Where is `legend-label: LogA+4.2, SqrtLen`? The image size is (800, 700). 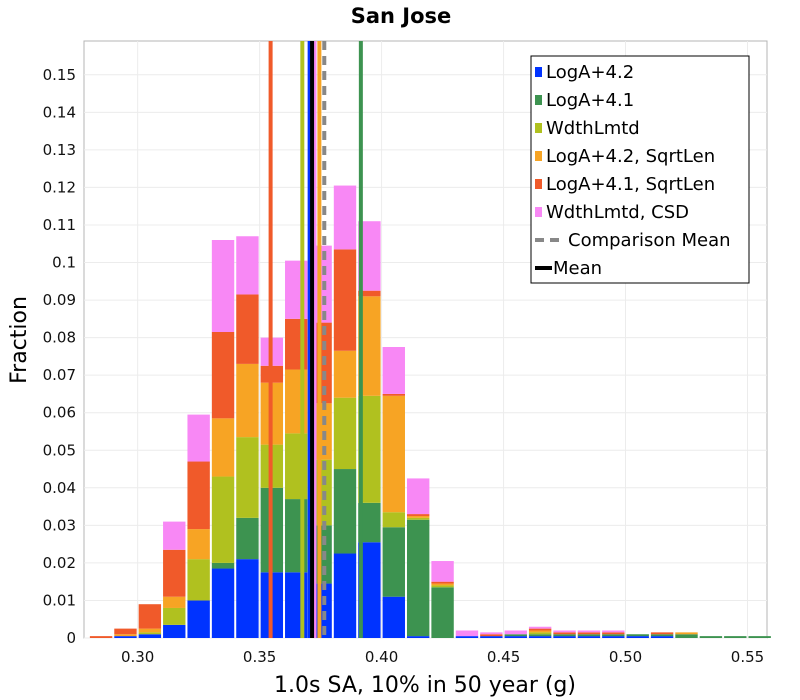 legend-label: LogA+4.2, SqrtLen is located at coordinates (630, 156).